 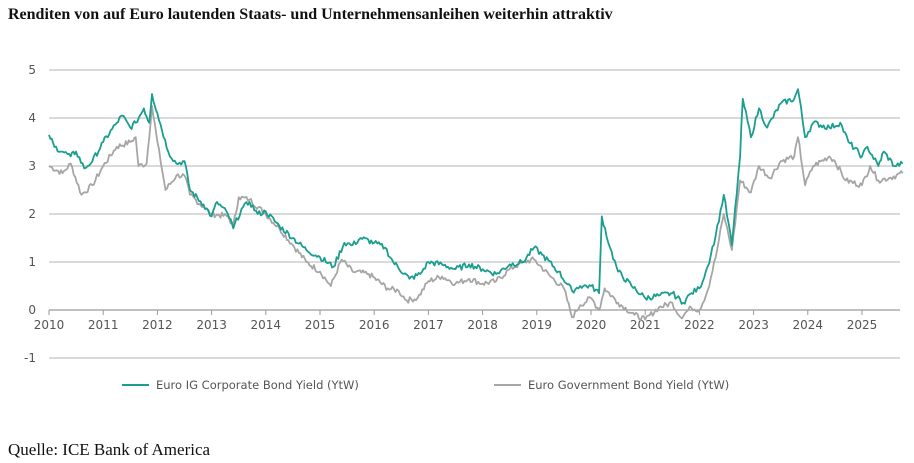 I want to click on x-tick-label: 2015, so click(x=320, y=325).